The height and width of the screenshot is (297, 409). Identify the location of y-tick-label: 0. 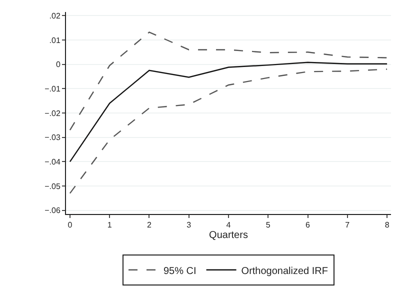
(58, 65).